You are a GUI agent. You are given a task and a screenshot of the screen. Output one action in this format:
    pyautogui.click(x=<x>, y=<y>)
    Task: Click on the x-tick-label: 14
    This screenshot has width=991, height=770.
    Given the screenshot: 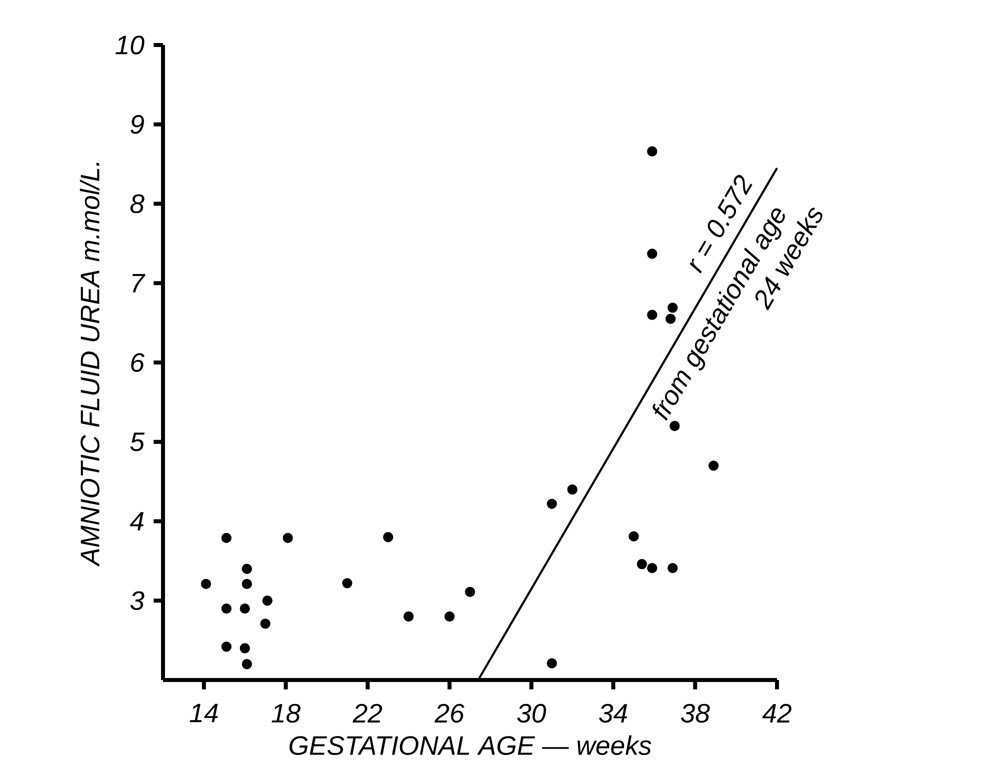 What is the action you would take?
    pyautogui.click(x=204, y=713)
    